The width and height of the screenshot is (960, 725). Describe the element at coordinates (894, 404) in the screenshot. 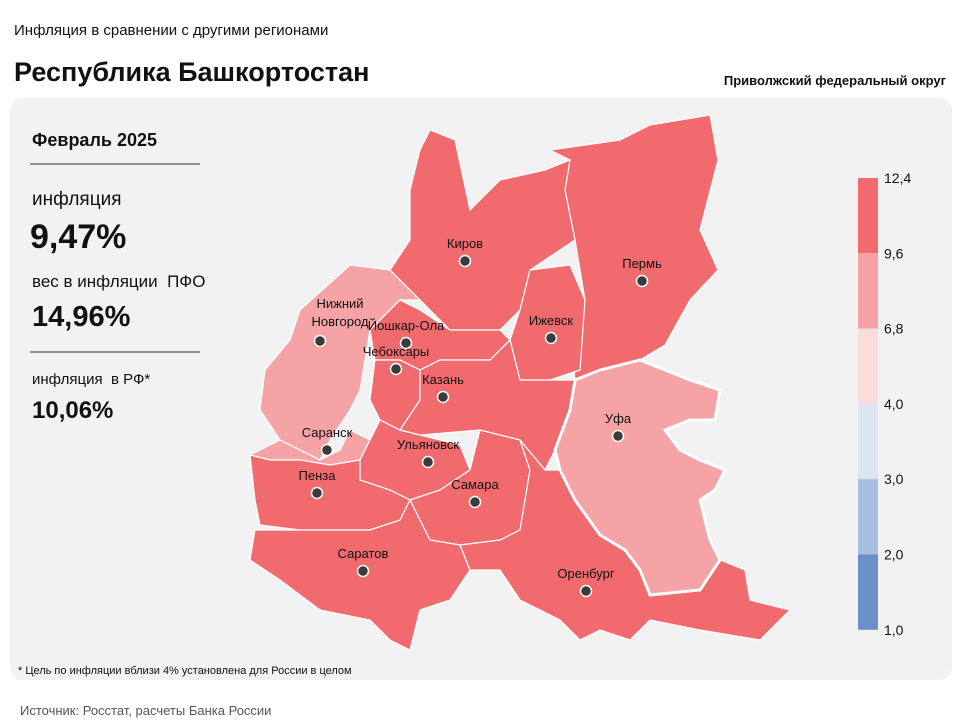

I see `legend-tick-label: 4,0` at that location.